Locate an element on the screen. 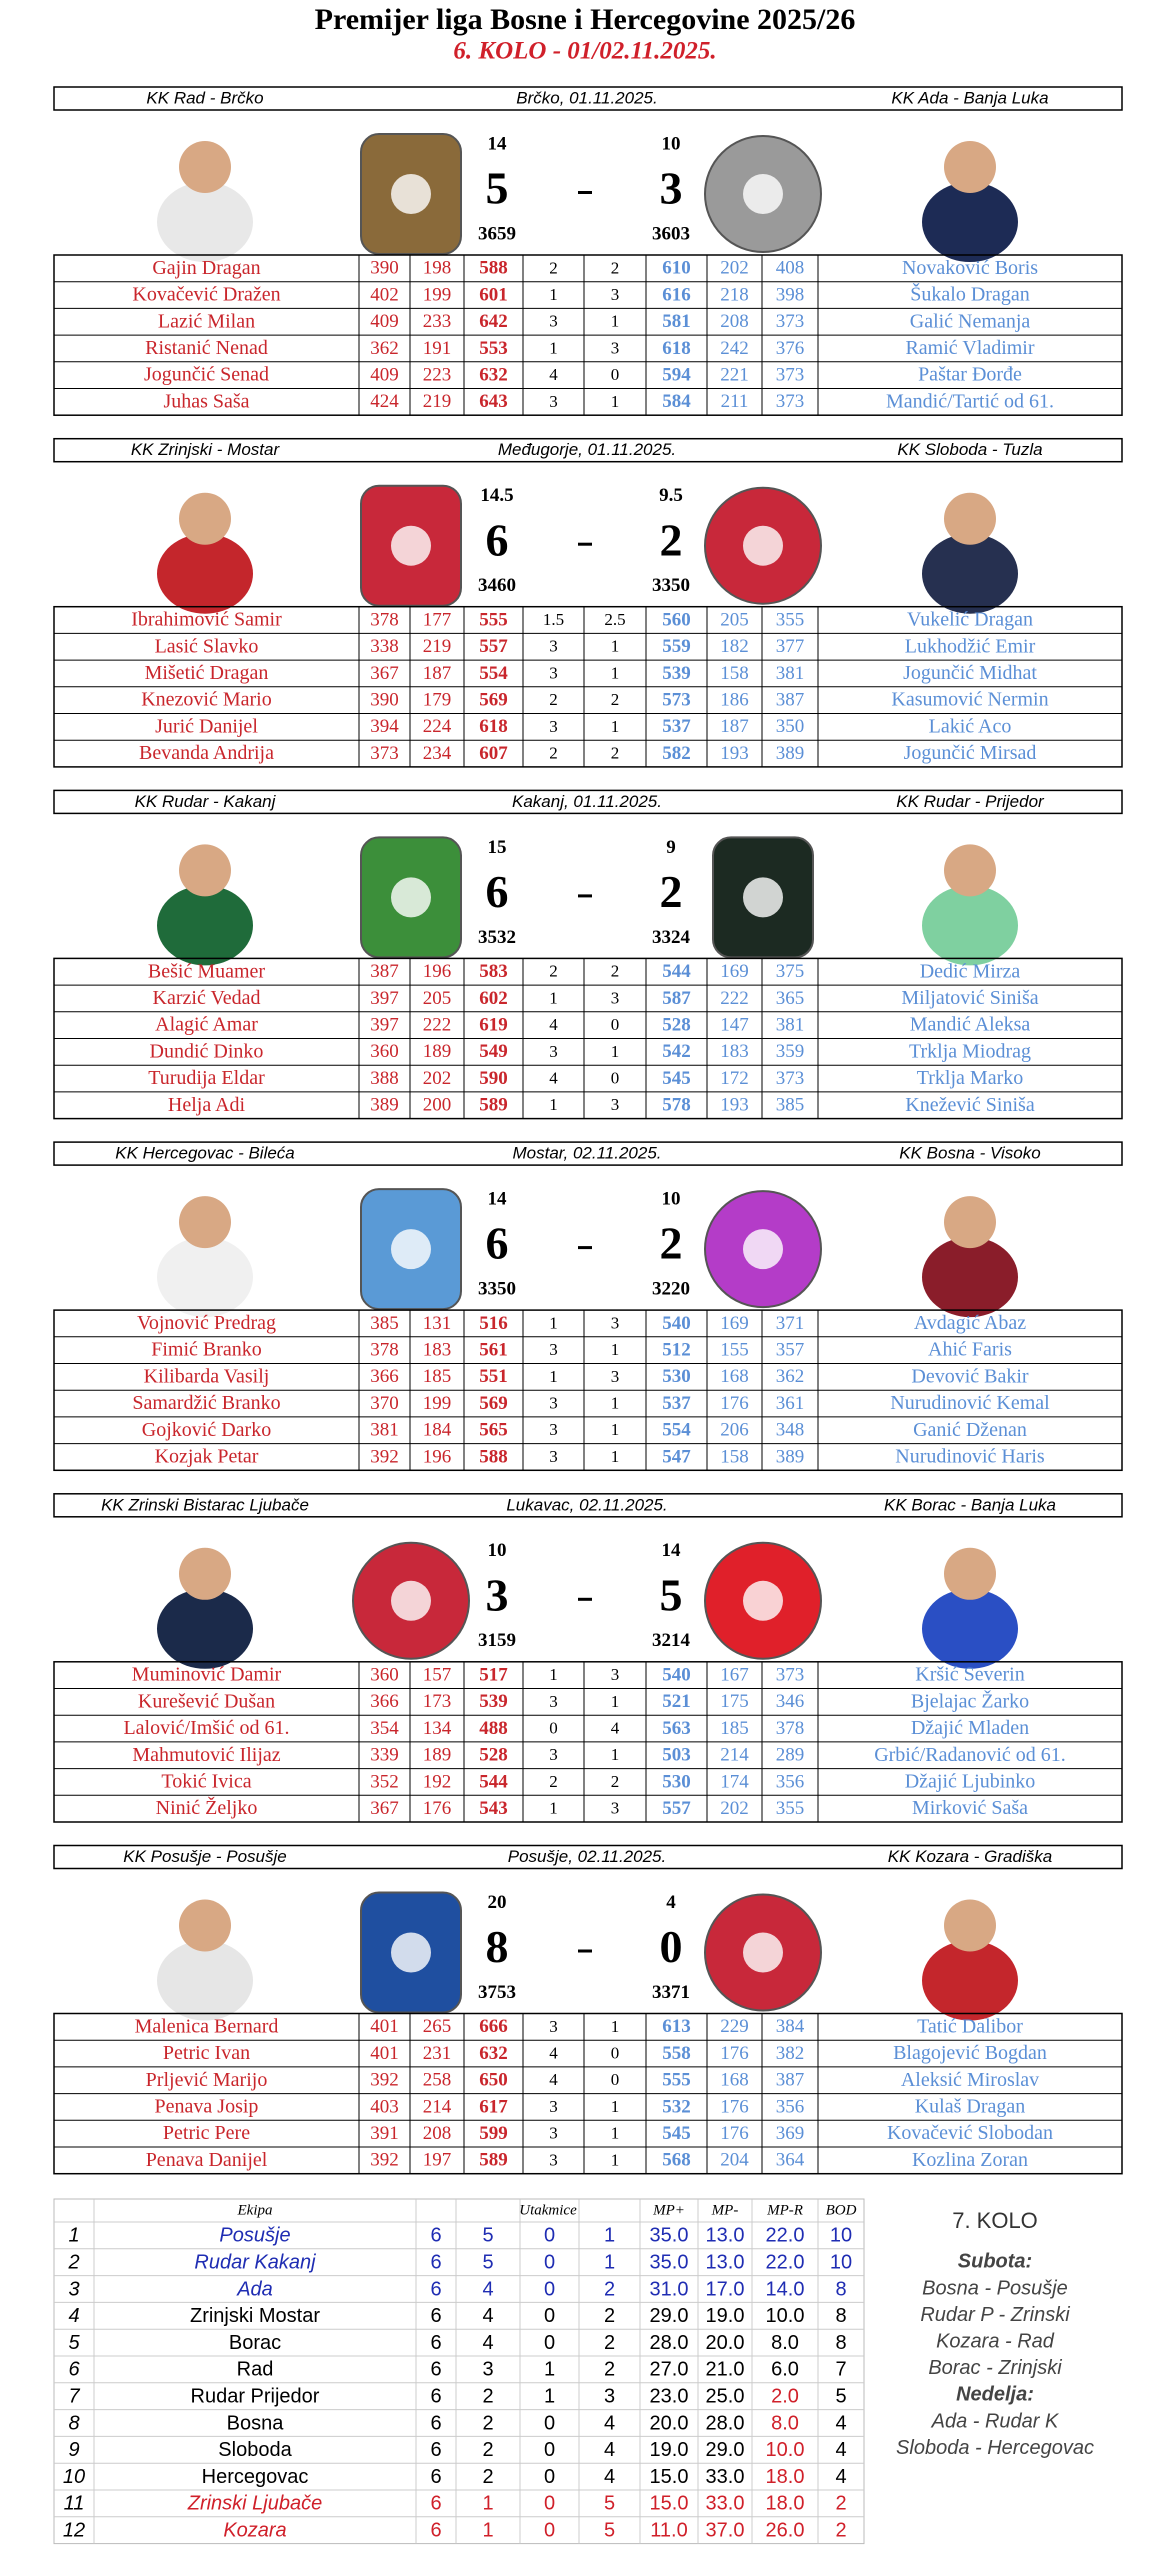 The width and height of the screenshot is (1171, 2560). player-name: Bevanda Andrija is located at coordinates (206, 753).